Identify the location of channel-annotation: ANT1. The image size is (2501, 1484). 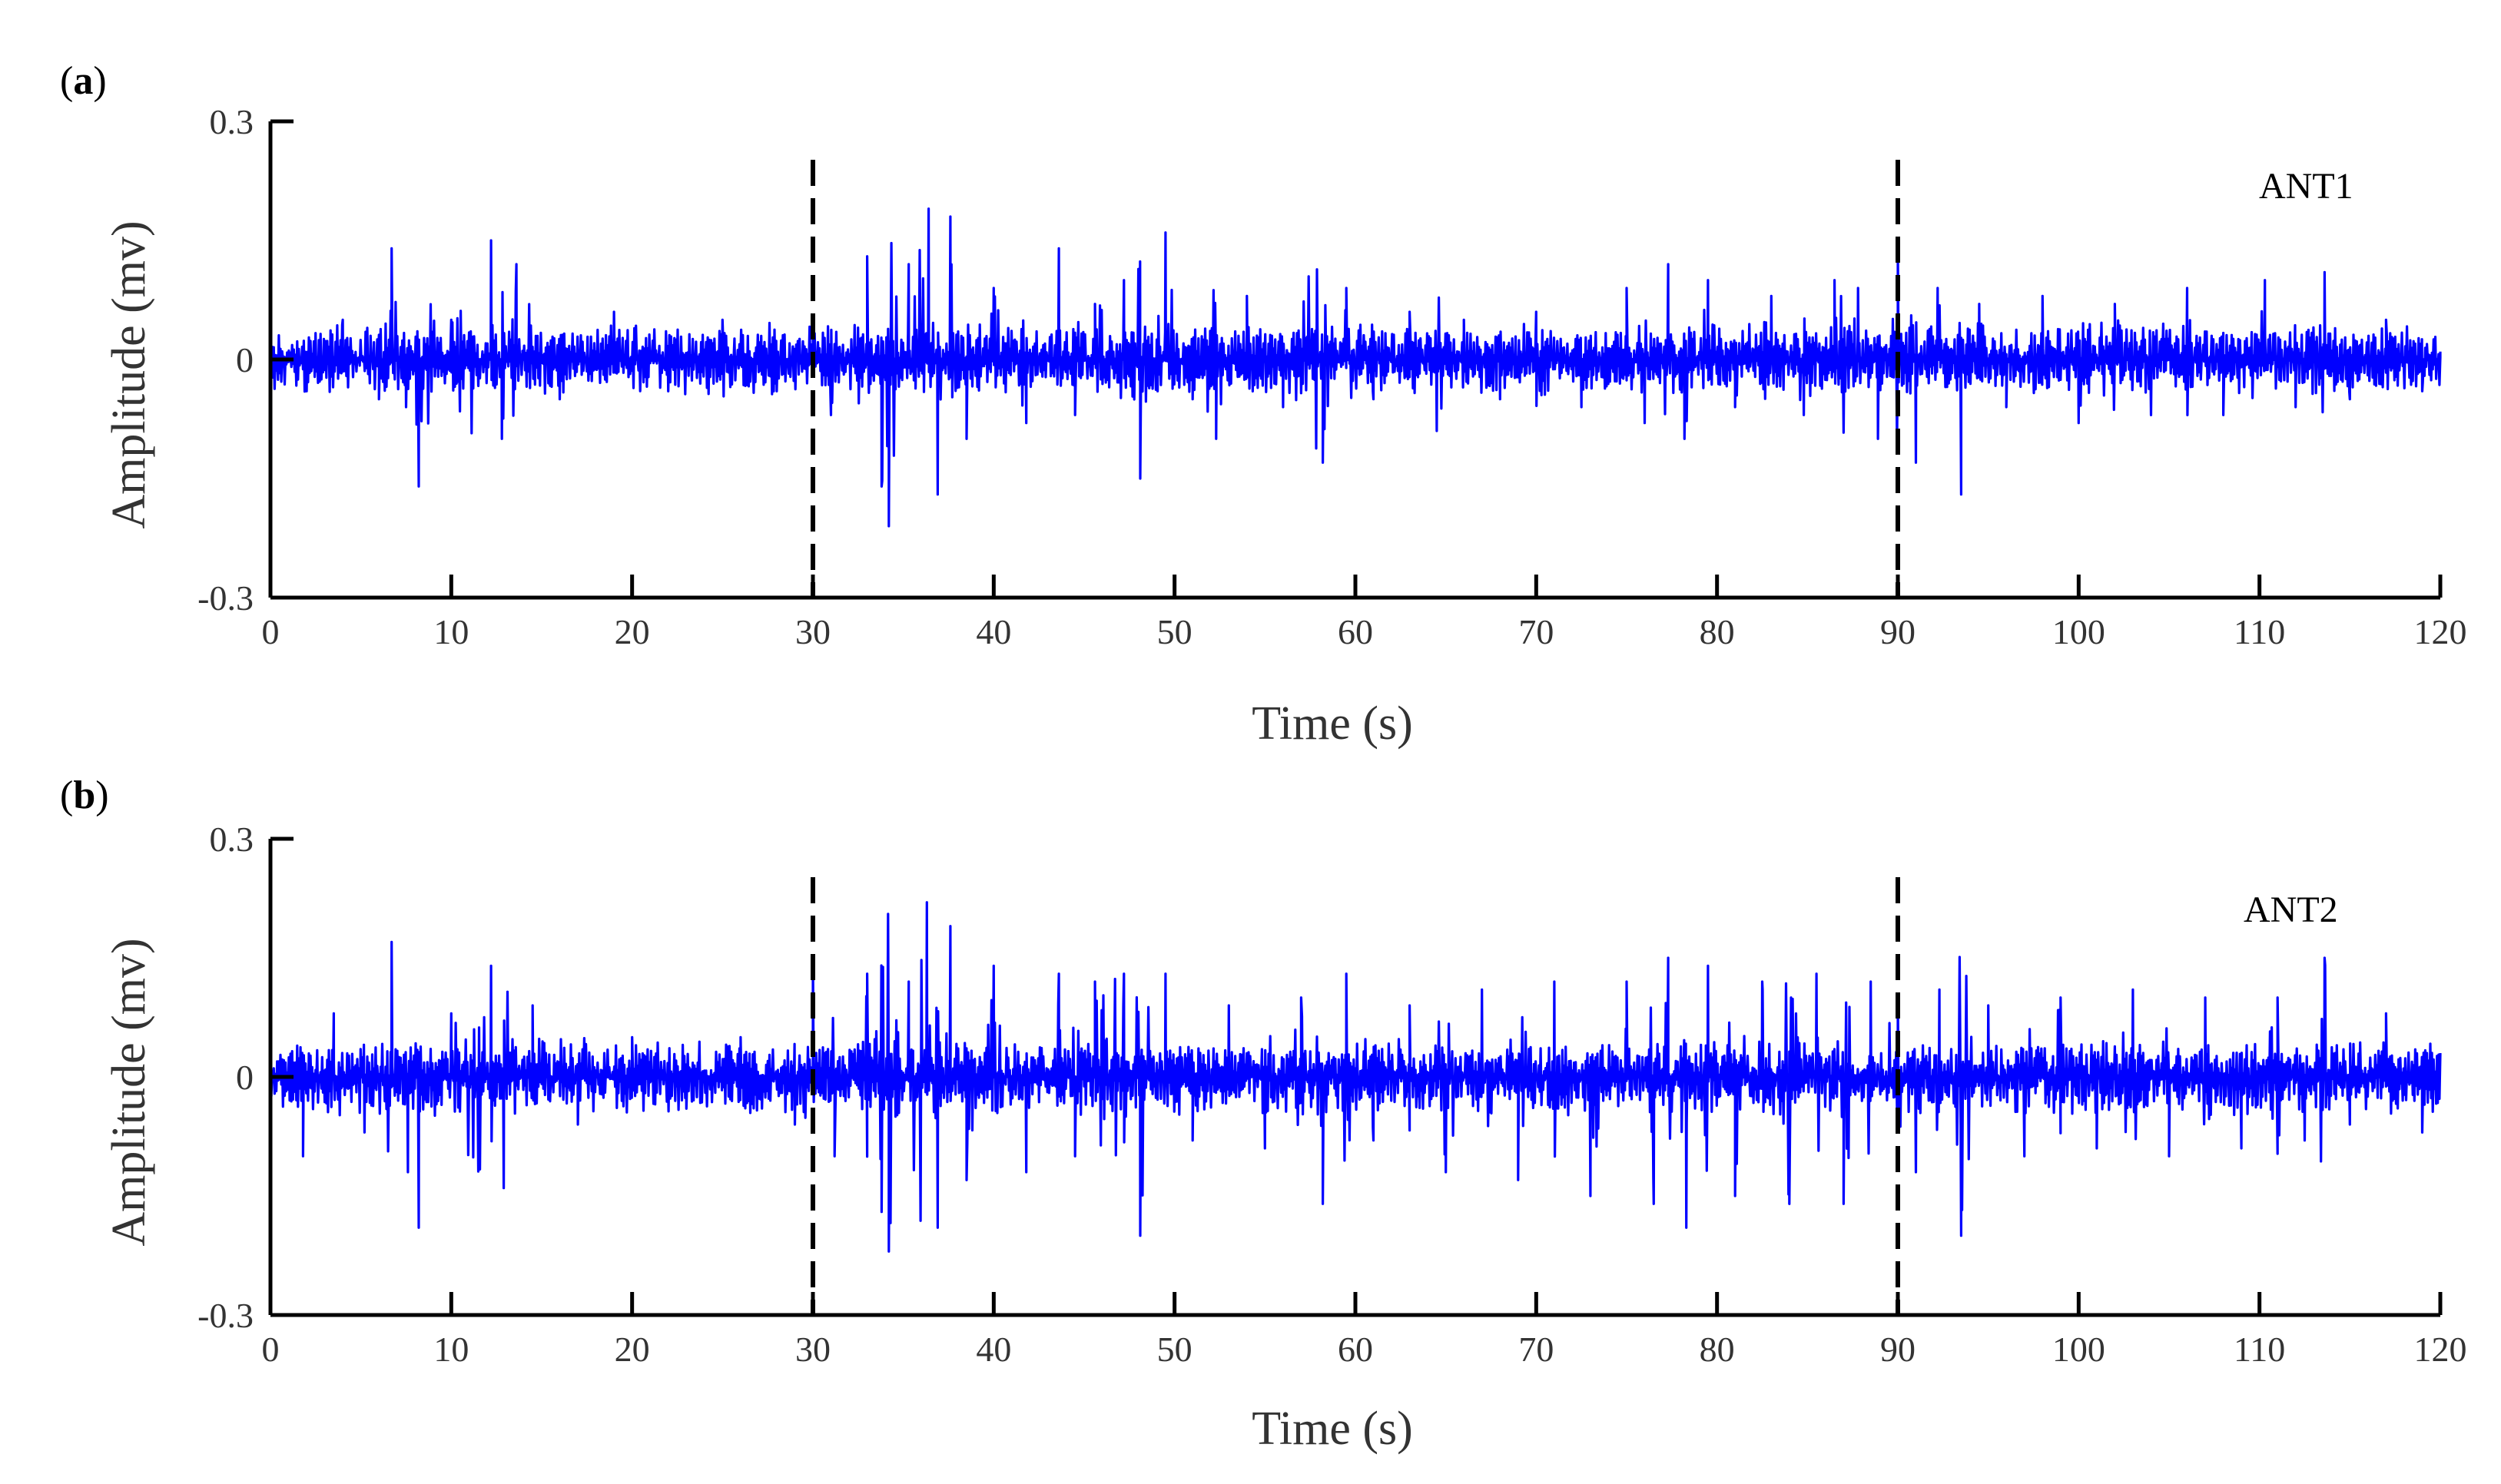
(2306, 186).